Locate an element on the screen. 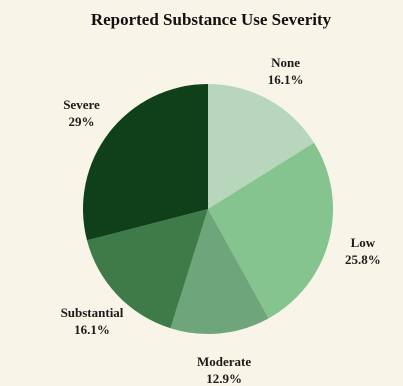 The height and width of the screenshot is (386, 403). slice-value-substantial: 16.1% is located at coordinates (92, 329).